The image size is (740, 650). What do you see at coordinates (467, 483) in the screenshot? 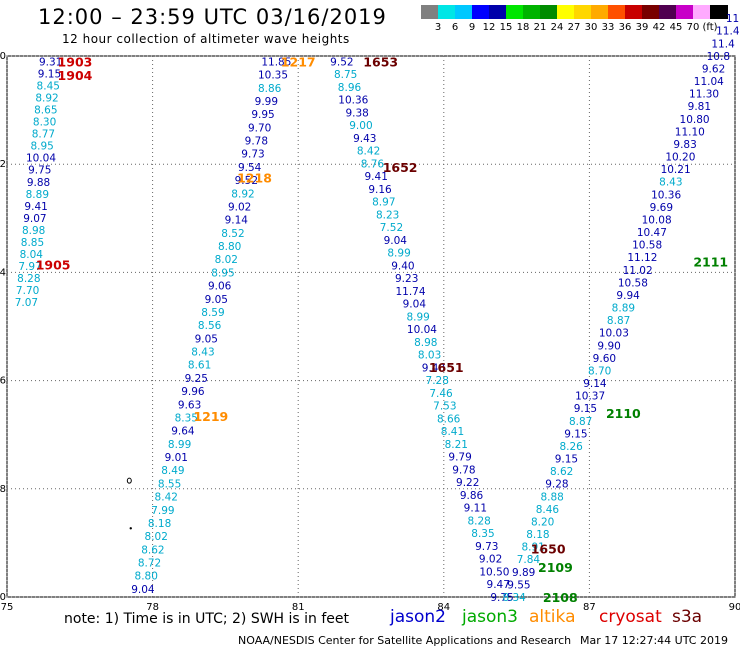
I see `wave-height-value: 9.22` at bounding box center [467, 483].